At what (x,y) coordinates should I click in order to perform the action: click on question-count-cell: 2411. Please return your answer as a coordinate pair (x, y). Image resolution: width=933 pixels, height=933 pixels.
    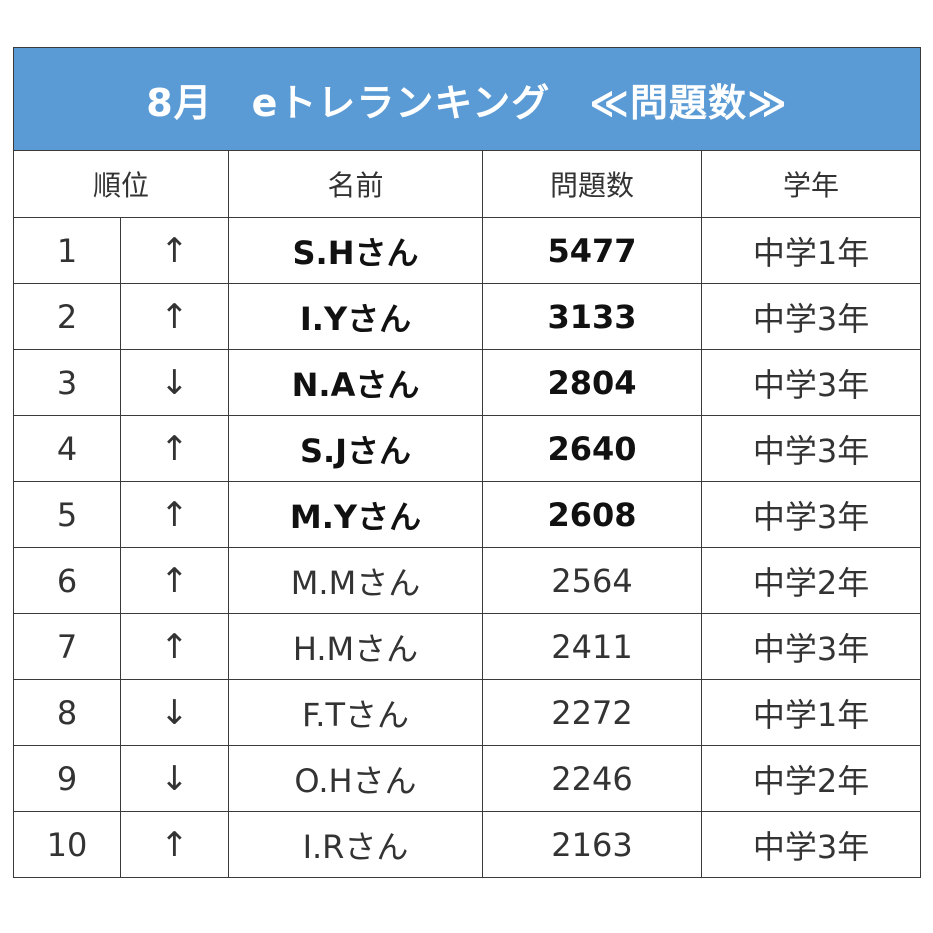
    Looking at the image, I should click on (592, 646).